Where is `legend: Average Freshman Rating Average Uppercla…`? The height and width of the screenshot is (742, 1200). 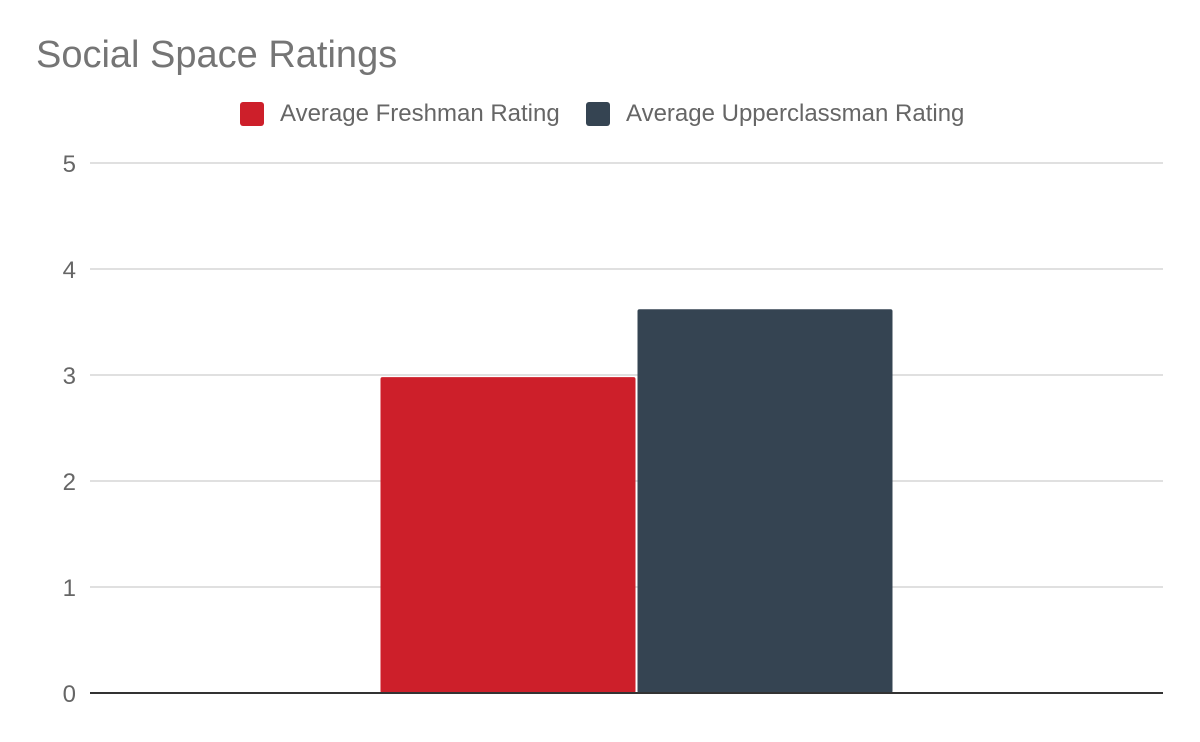
legend: Average Freshman Rating Average Uppercla… is located at coordinates (600, 114).